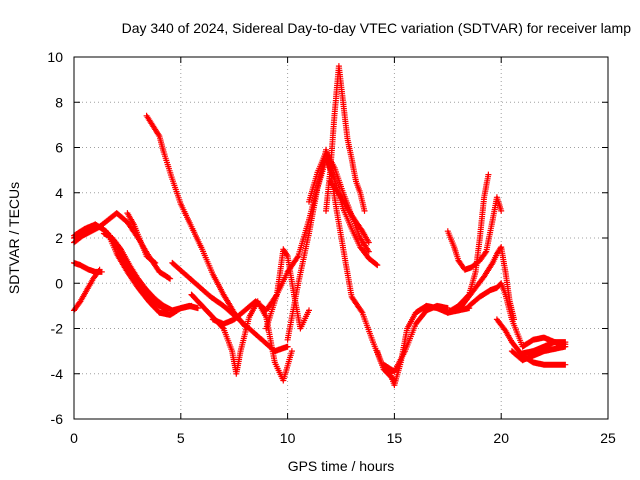  Describe the element at coordinates (14, 238) in the screenshot. I see `y-axis-label: SDTVAR / TECUs` at that location.